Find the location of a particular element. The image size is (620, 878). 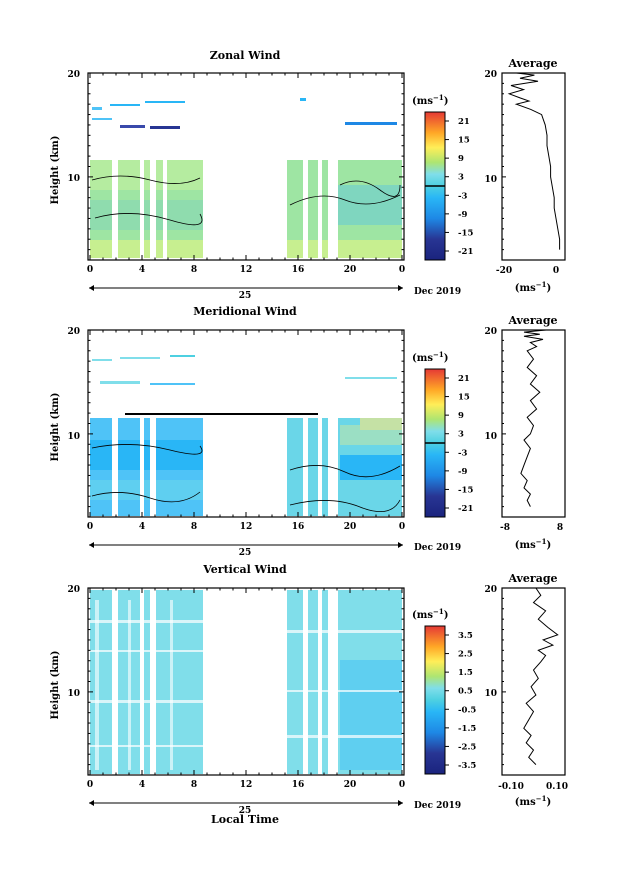

x-axis-label: Local Time is located at coordinates (245, 819).